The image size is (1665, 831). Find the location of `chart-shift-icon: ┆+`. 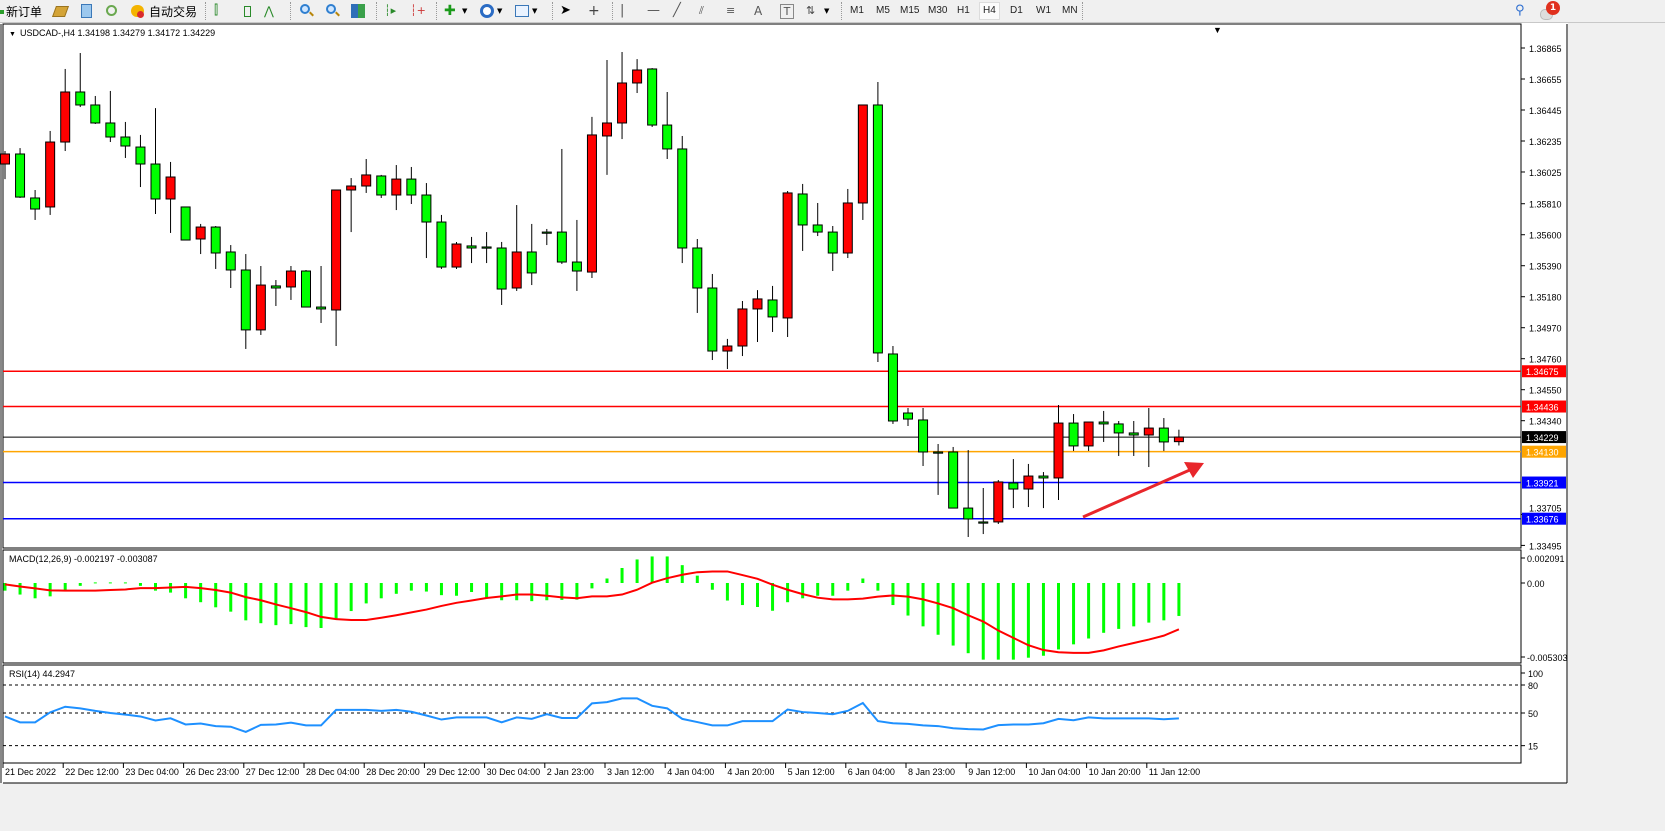

chart-shift-icon: ┆+ is located at coordinates (418, 10).